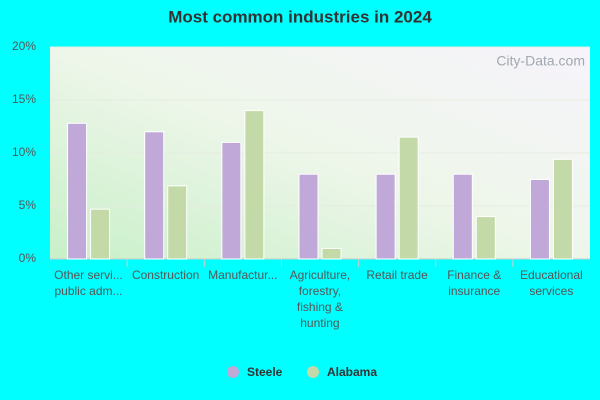 This screenshot has height=400, width=600. I want to click on legend-label: Alabama, so click(352, 372).